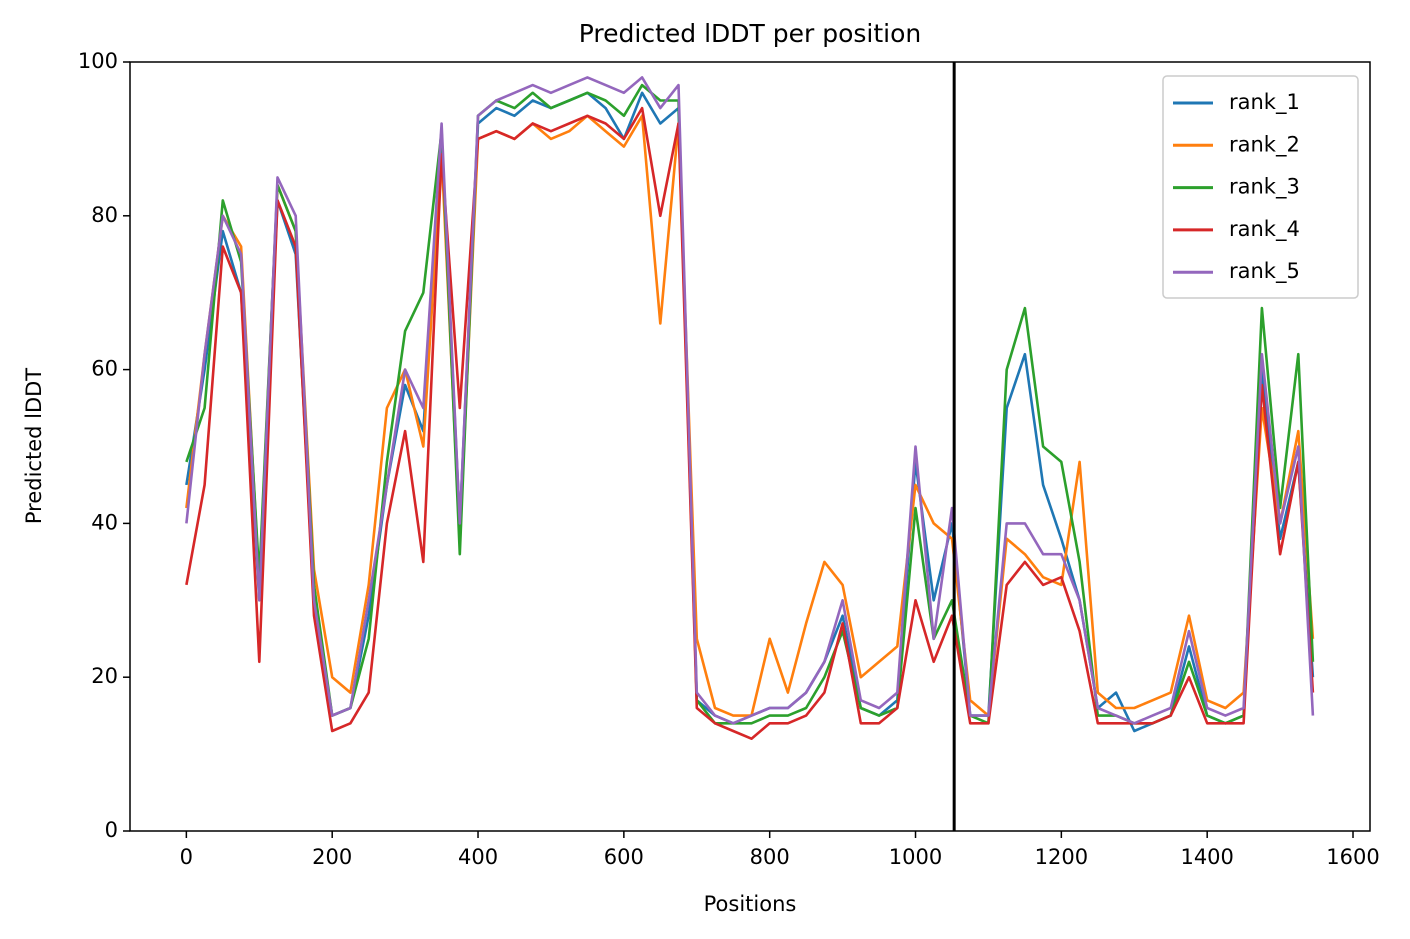  Describe the element at coordinates (1264, 271) in the screenshot. I see `legend-label: rank_5` at that location.